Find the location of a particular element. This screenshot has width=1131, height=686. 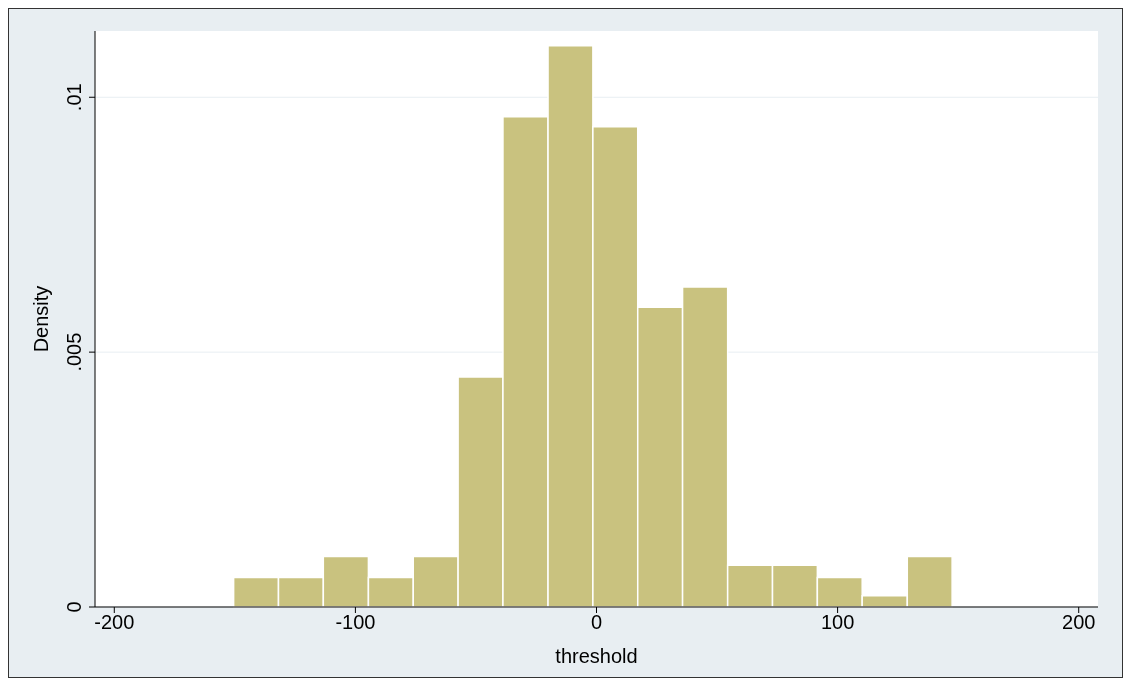

y-axis-title: Density is located at coordinates (41, 319).